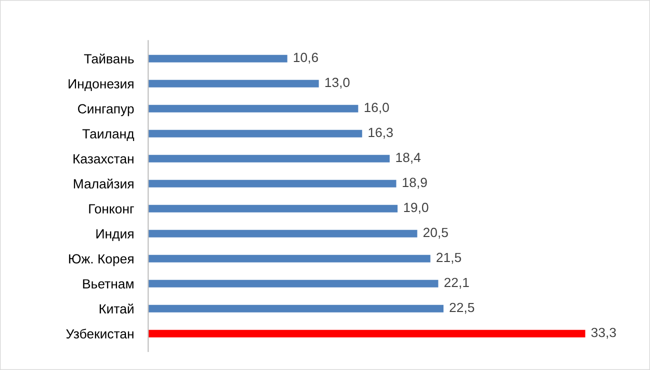  I want to click on y-tick-label: Тайвань, so click(109, 59).